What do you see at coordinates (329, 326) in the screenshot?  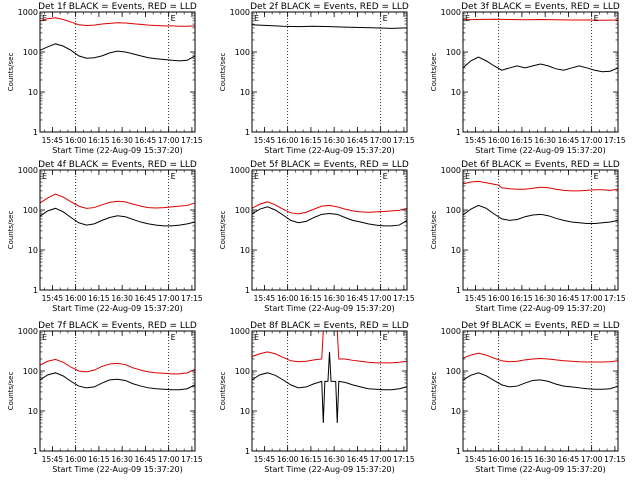 I see `panel-title: Det 8f BLACK = Events, RED = LLD` at bounding box center [329, 326].